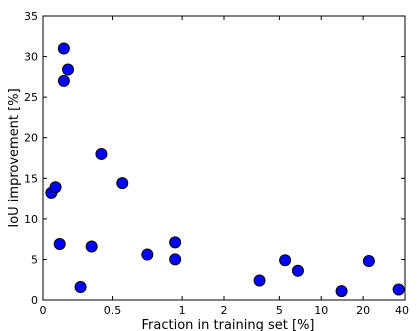 This screenshot has width=418, height=331. What do you see at coordinates (34, 300) in the screenshot?
I see `y-tick-label: 0` at bounding box center [34, 300].